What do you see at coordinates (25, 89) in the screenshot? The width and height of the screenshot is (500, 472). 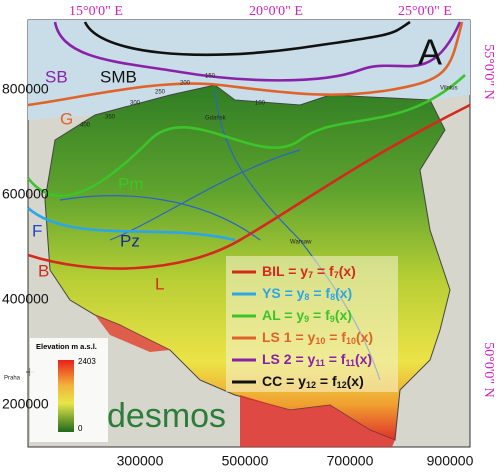 I see `left-axis-label: 800000` at bounding box center [25, 89].